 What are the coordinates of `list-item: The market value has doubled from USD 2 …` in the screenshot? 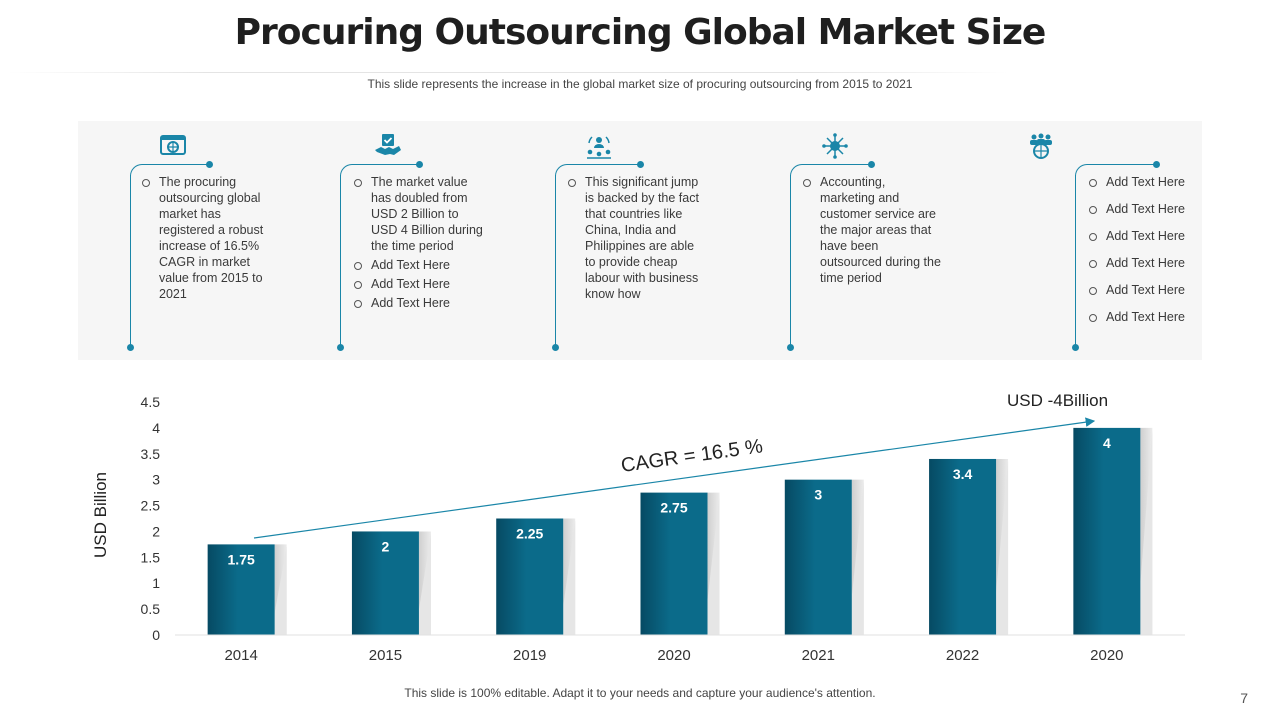 It's located at (418, 214).